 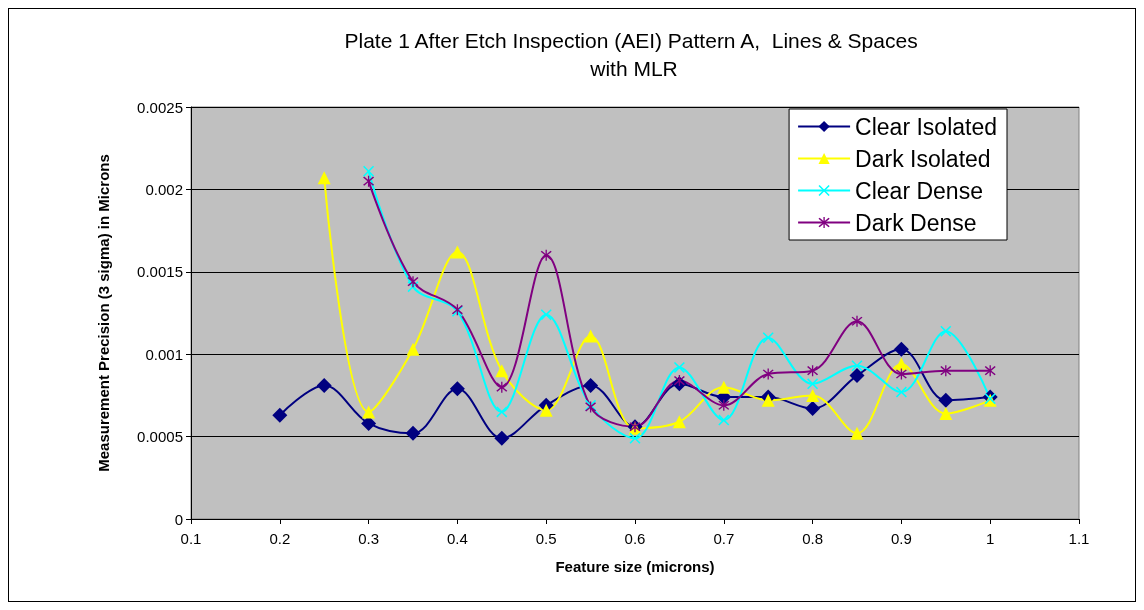 I want to click on y-tick-label: 0.002, so click(x=164, y=189).